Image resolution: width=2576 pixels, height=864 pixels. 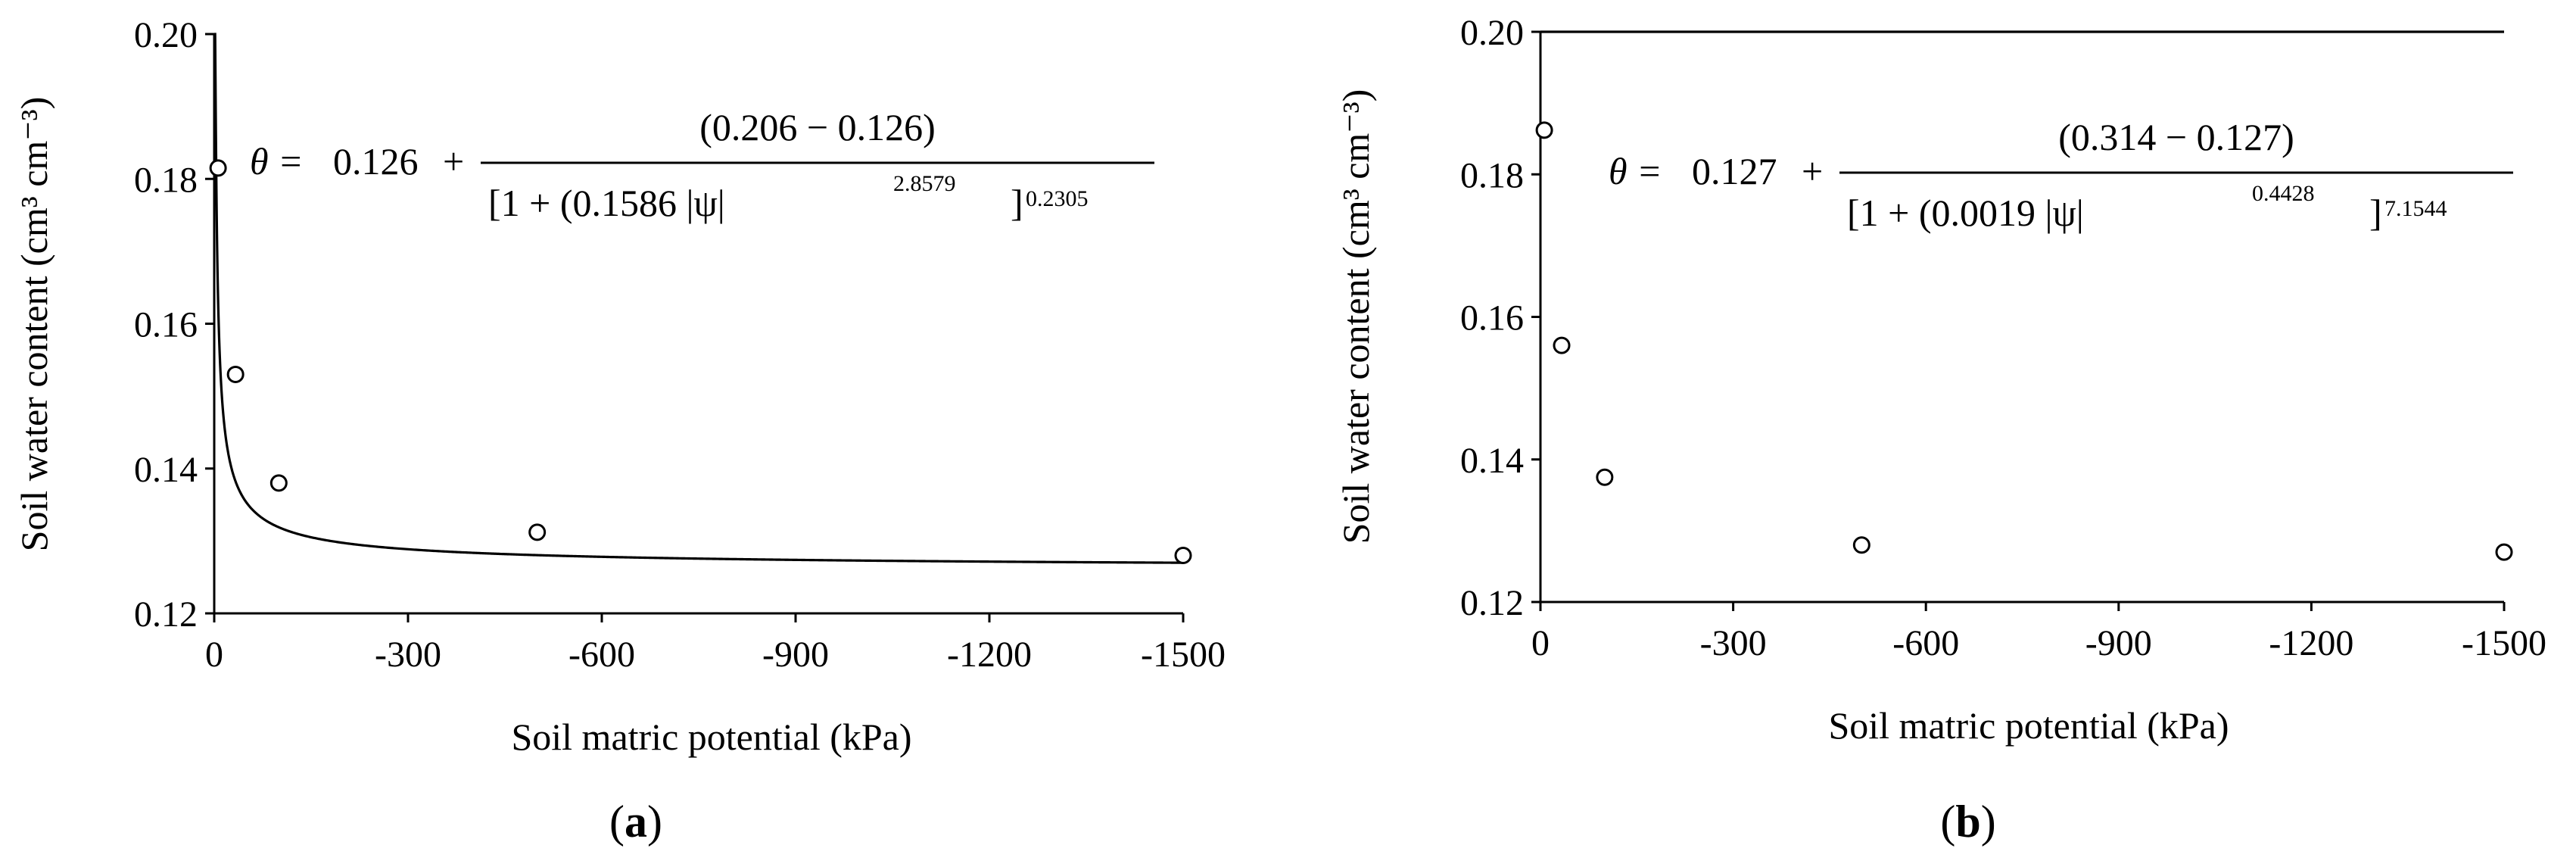 What do you see at coordinates (817, 127) in the screenshot?
I see `equation-numerator: (0.206 − 0.126)` at bounding box center [817, 127].